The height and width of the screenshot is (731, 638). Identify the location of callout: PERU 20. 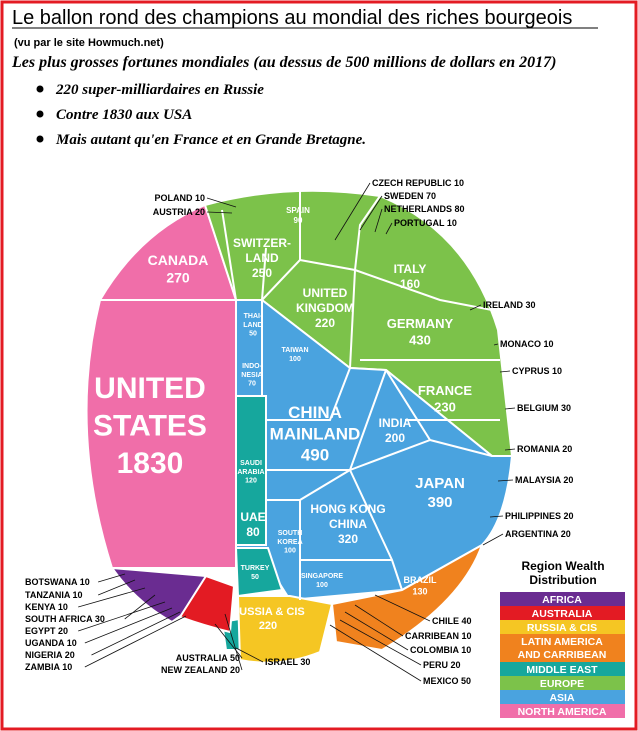
(442, 665).